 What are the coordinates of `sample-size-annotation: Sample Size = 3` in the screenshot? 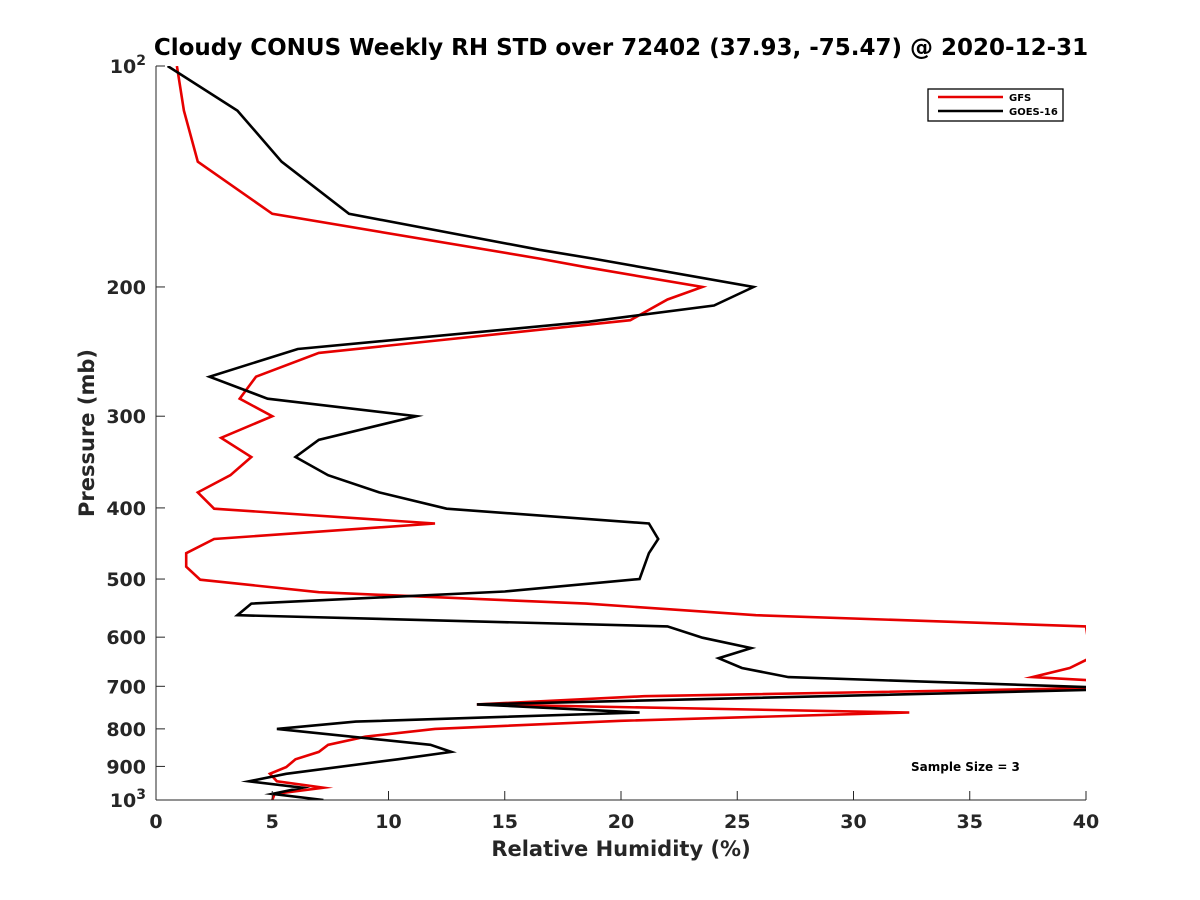 It's located at (965, 767).